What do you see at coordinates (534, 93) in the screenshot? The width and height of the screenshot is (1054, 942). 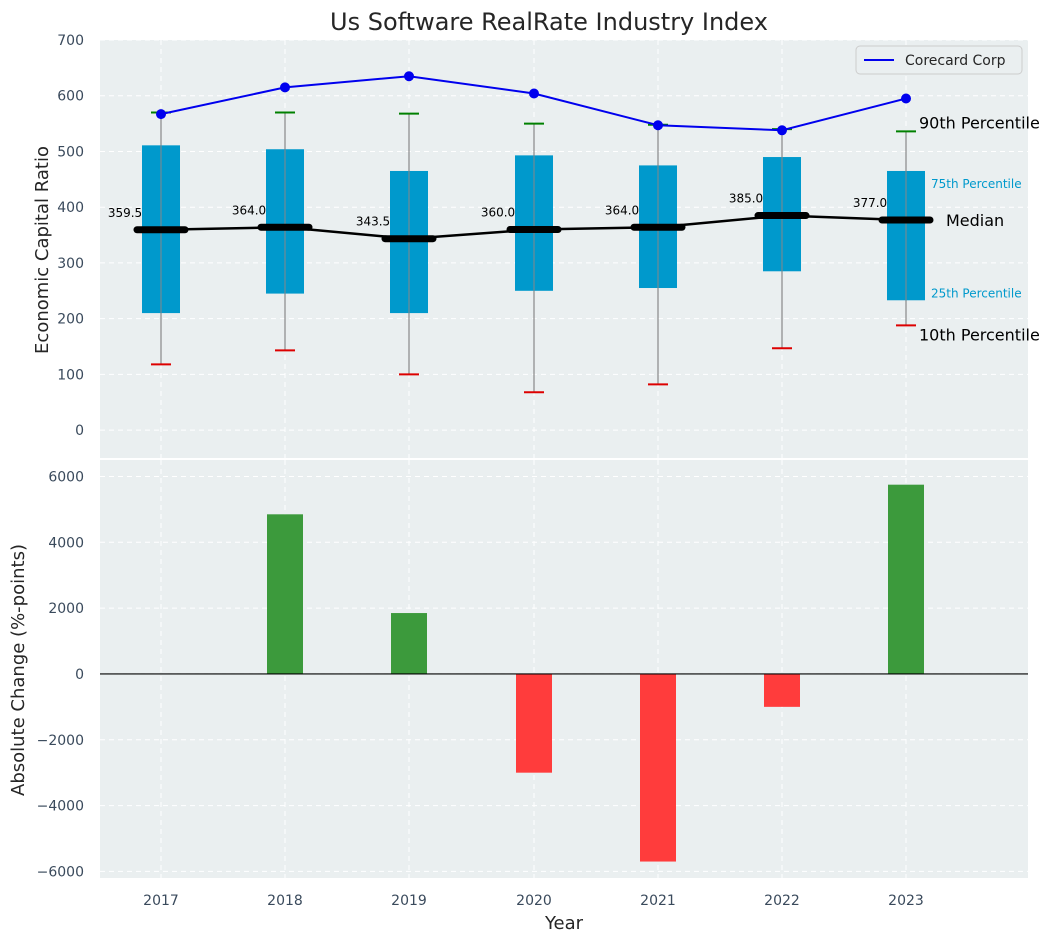 I see `company-point-2020` at bounding box center [534, 93].